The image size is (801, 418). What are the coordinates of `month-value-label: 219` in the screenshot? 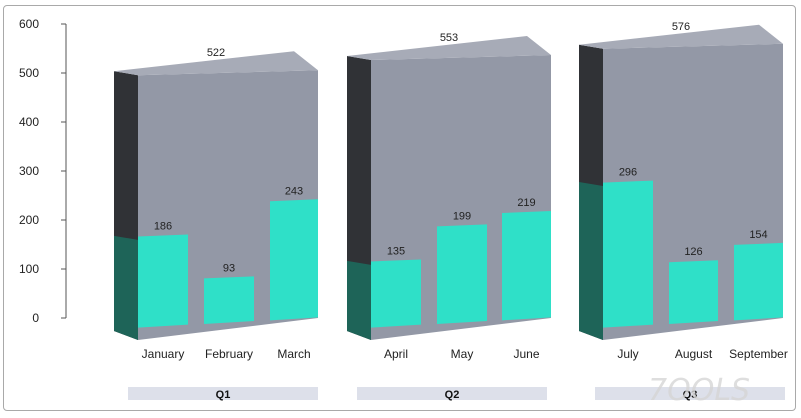 It's located at (526, 203).